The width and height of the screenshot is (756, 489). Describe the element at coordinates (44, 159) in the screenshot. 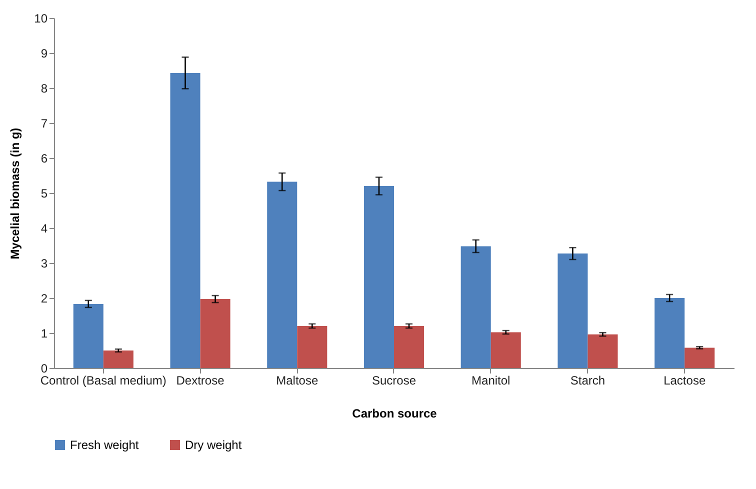

I see `y-tick-label: 6` at that location.